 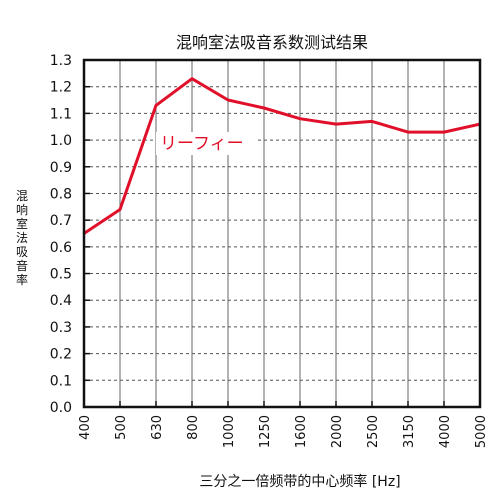 I want to click on y-label-char: 响, so click(x=22, y=209).